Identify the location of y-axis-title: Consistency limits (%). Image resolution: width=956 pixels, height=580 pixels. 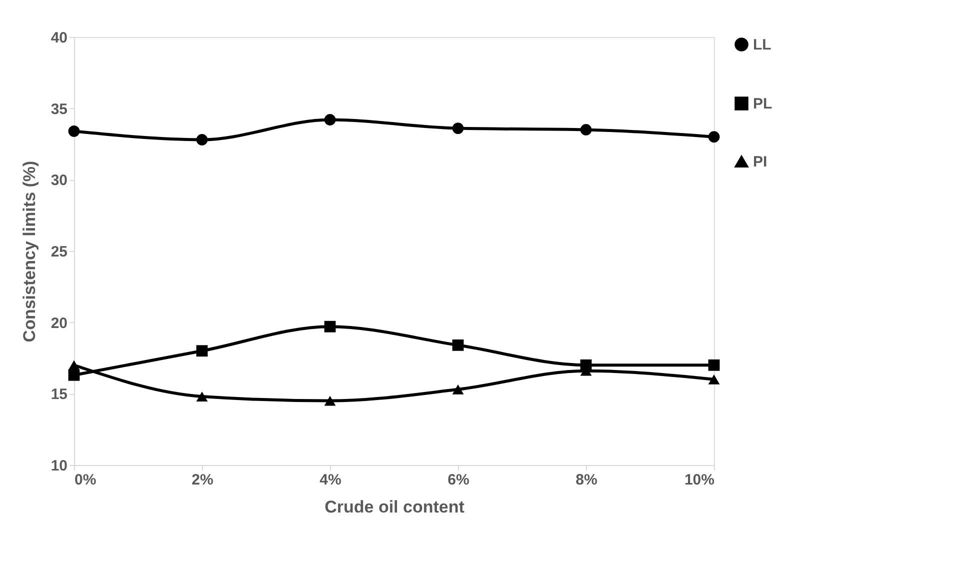
(29, 251).